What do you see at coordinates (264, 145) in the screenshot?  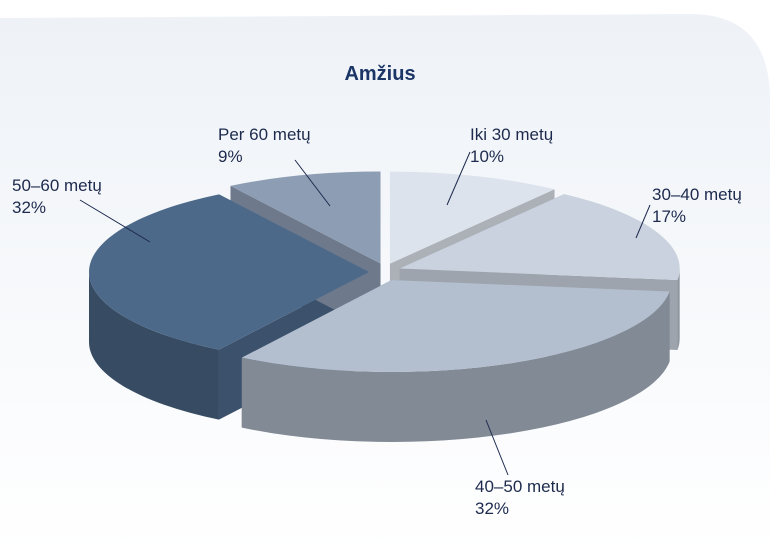 I see `slice-label: Per 60 metų 9%` at bounding box center [264, 145].